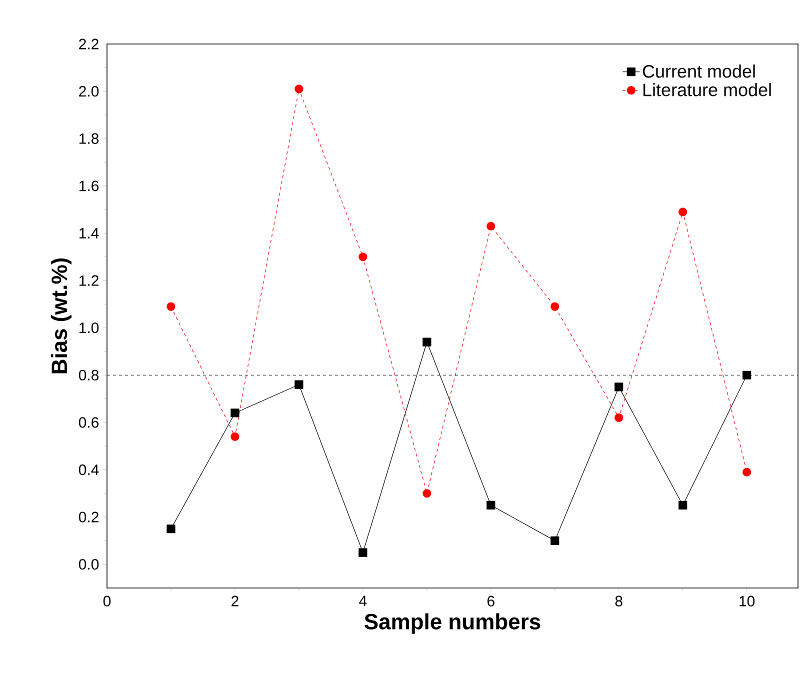  Describe the element at coordinates (698, 71) in the screenshot. I see `legend-label: Current model` at that location.